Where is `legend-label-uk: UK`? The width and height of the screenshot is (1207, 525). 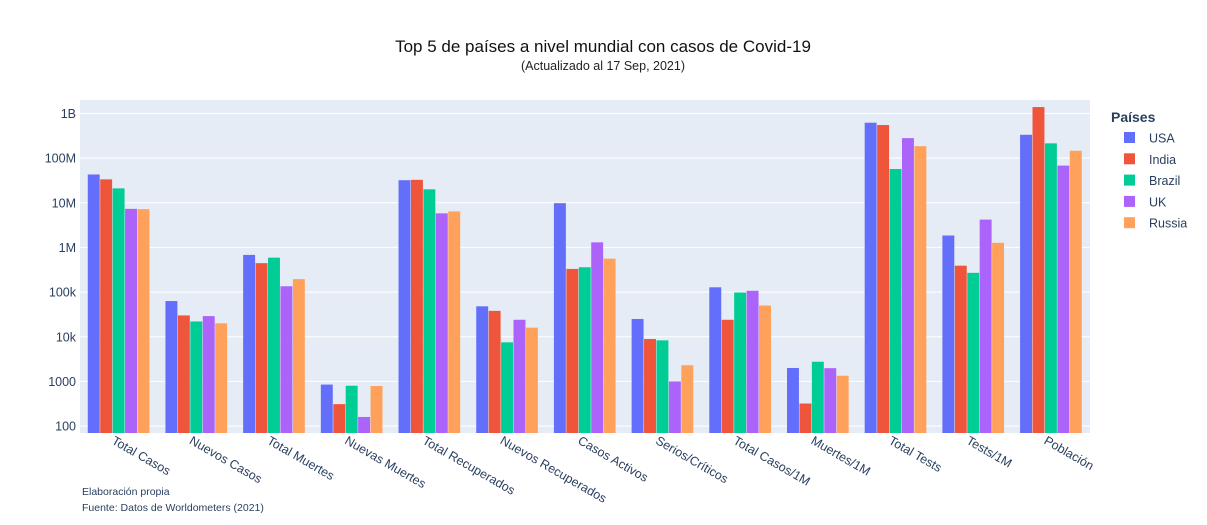 legend-label-uk: UK is located at coordinates (1158, 202).